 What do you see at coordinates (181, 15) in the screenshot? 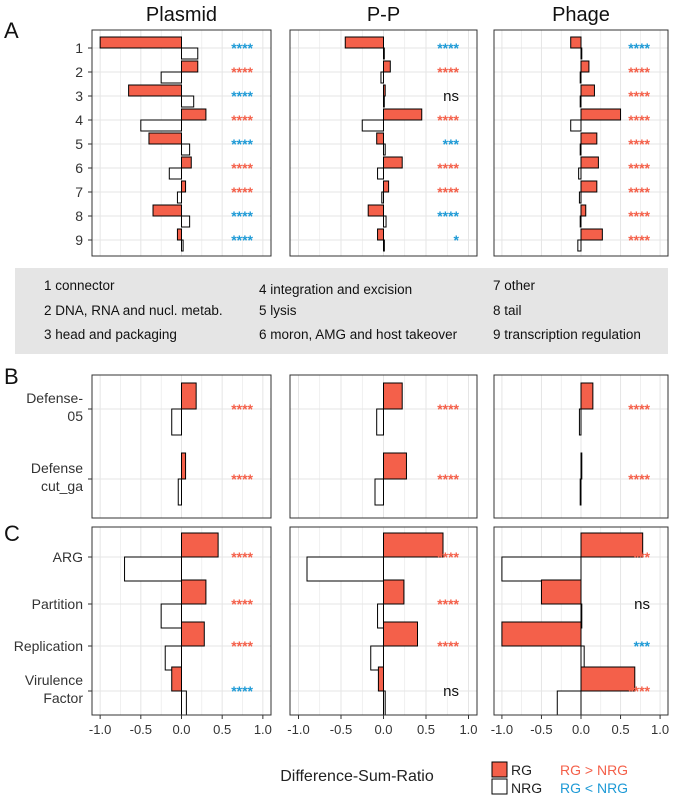
I see `column-title-0: Plasmid` at bounding box center [181, 15].